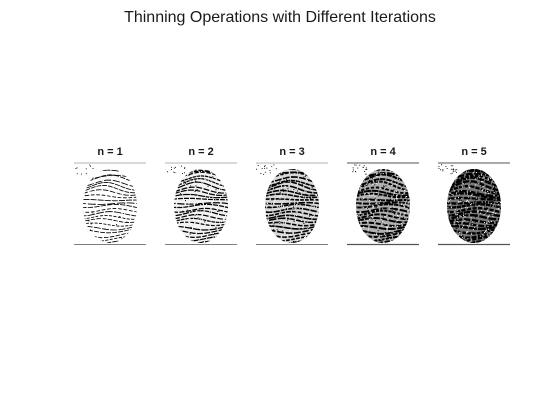 Image resolution: width=560 pixels, height=420 pixels. What do you see at coordinates (292, 152) in the screenshot?
I see `panel-title: n = 3` at bounding box center [292, 152].